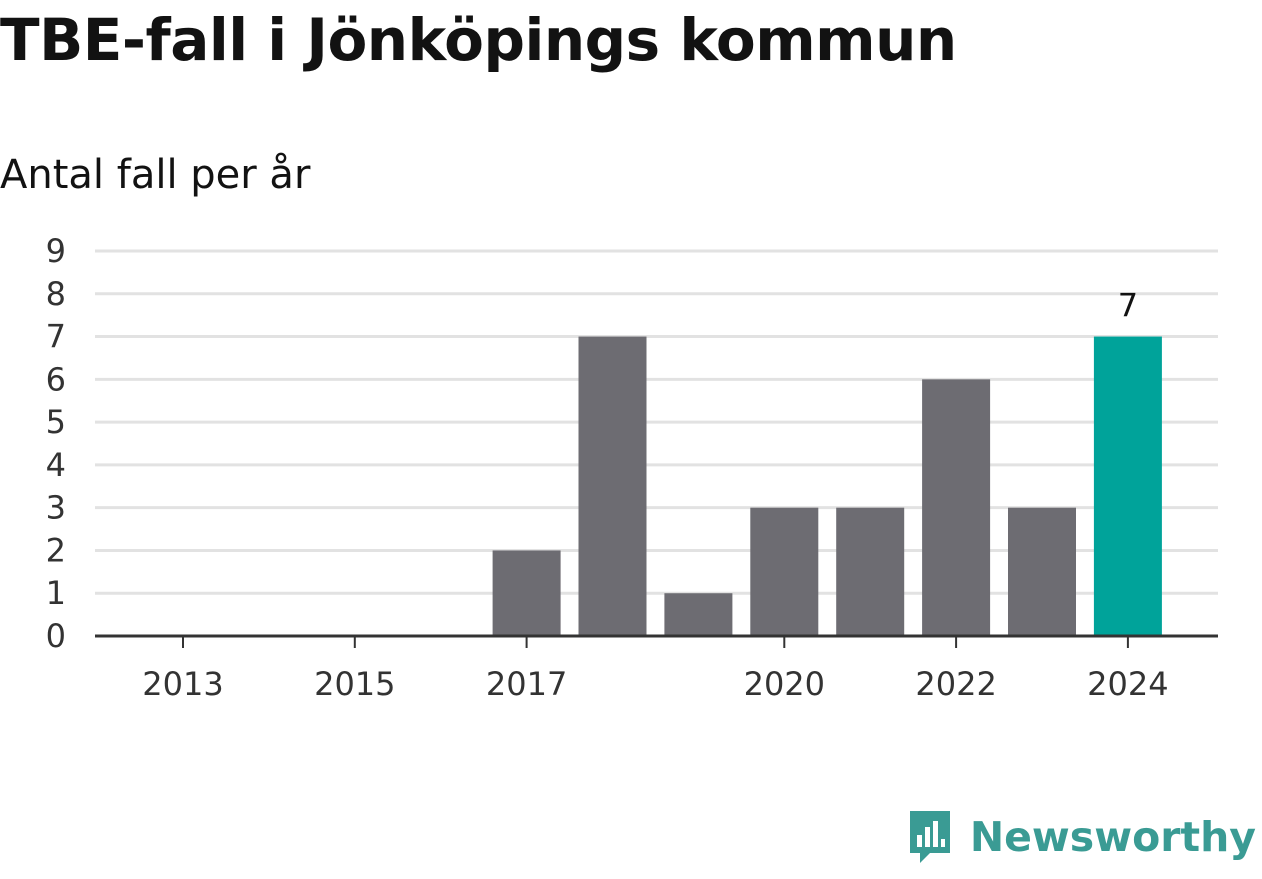 This screenshot has height=879, width=1262. I want to click on y-tick-label: 5, so click(56, 422).